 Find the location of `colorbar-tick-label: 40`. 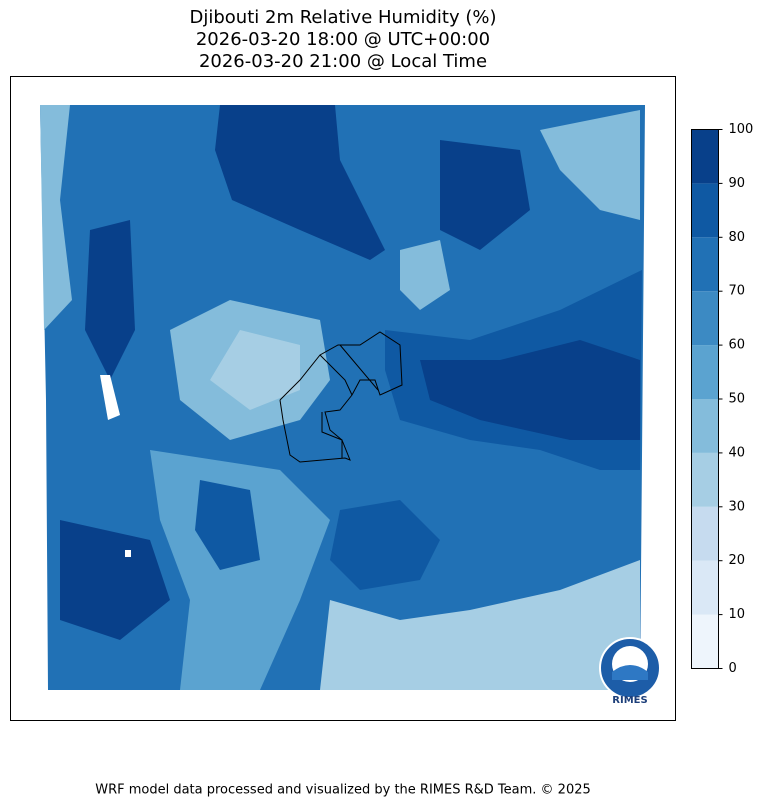

colorbar-tick-label: 40 is located at coordinates (737, 452).